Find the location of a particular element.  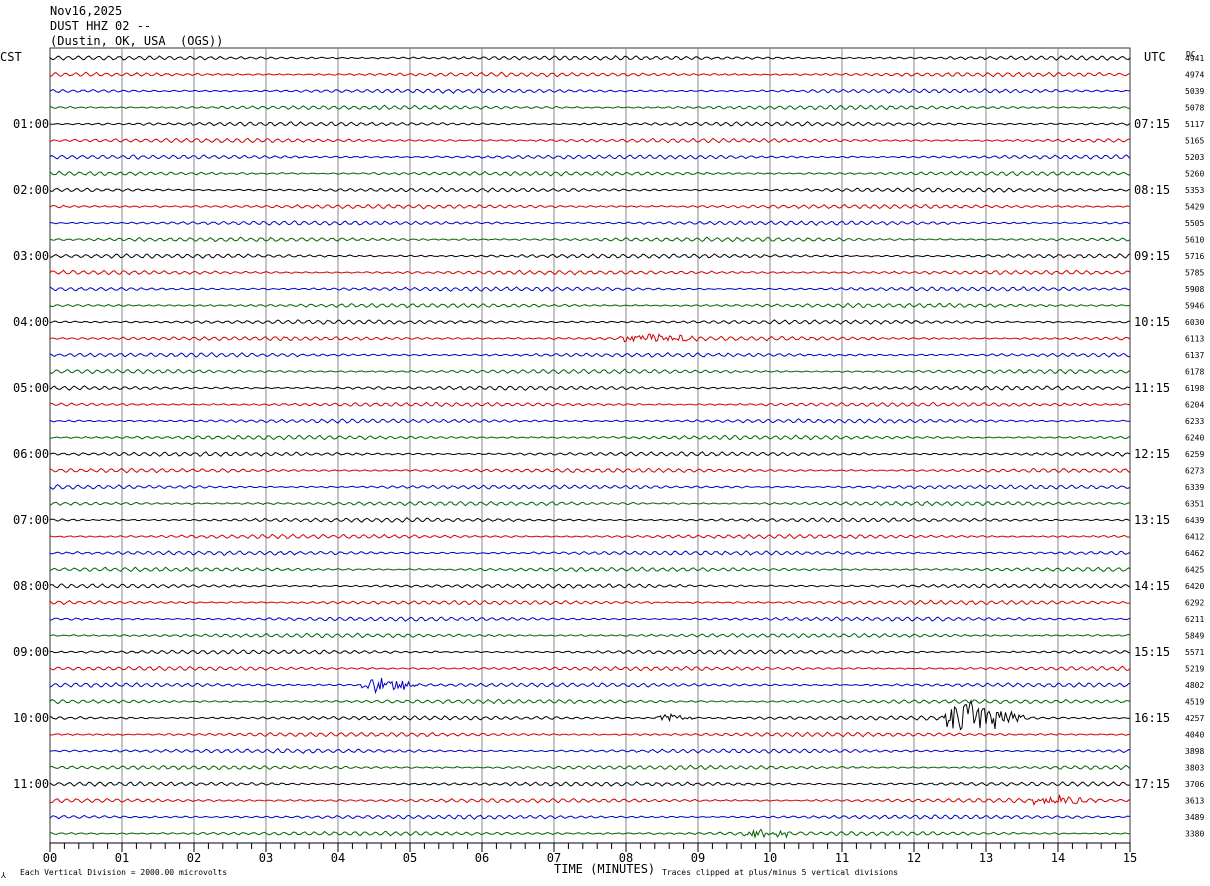

x-tick-label: 02 is located at coordinates (194, 858).